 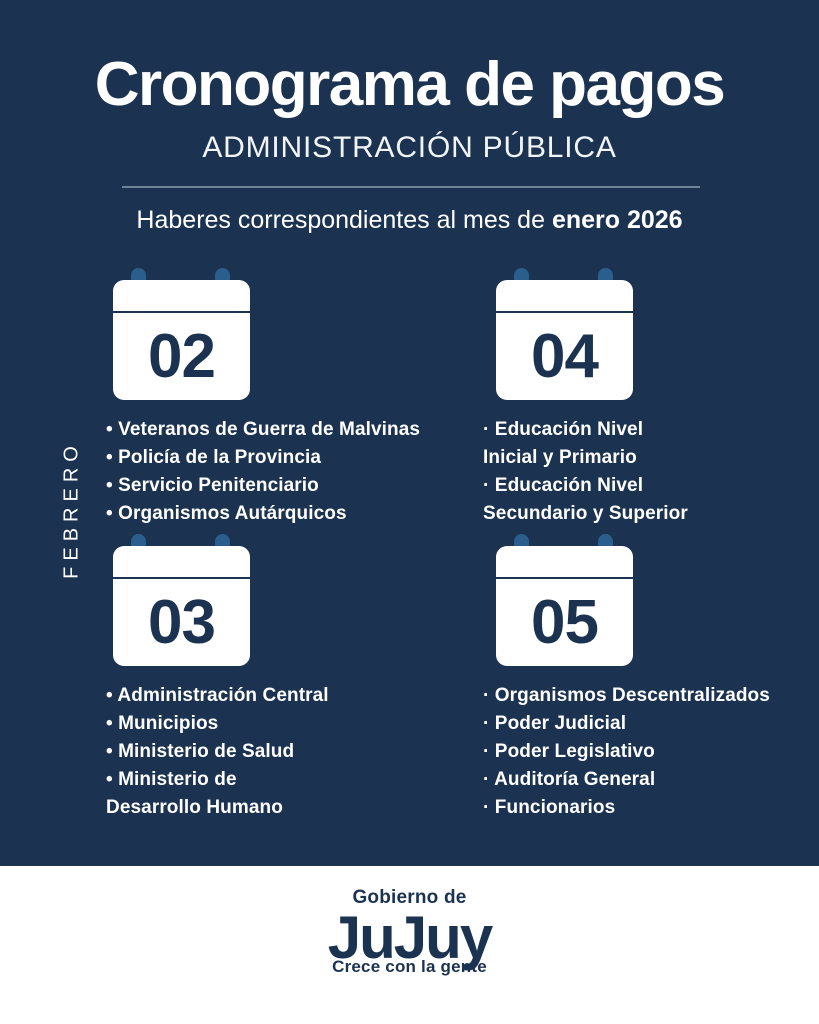 What do you see at coordinates (565, 622) in the screenshot?
I see `calendar-day-number: 05` at bounding box center [565, 622].